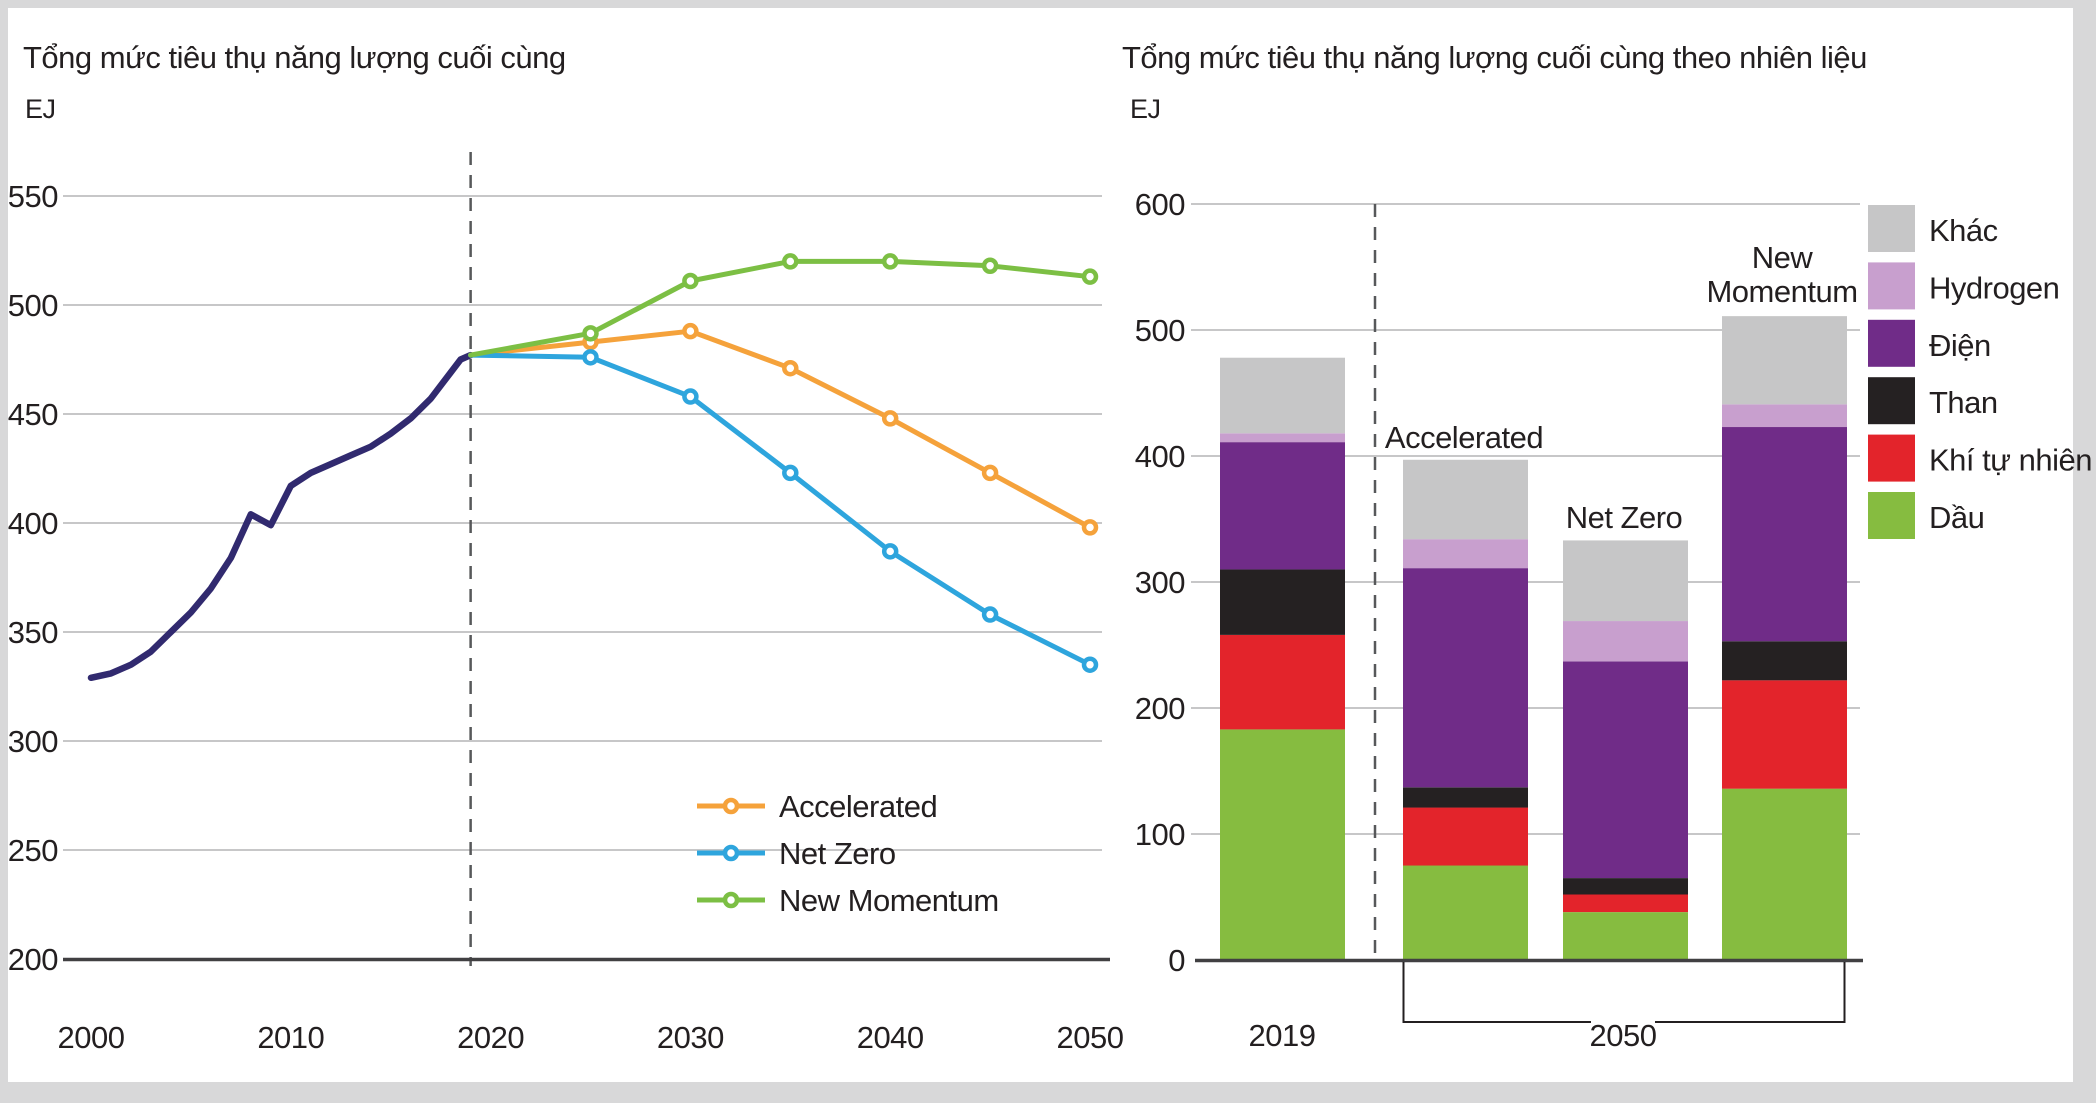 The width and height of the screenshot is (2096, 1103). What do you see at coordinates (1783, 257) in the screenshot?
I see `bar-label-new-momentum-line1: New` at bounding box center [1783, 257].